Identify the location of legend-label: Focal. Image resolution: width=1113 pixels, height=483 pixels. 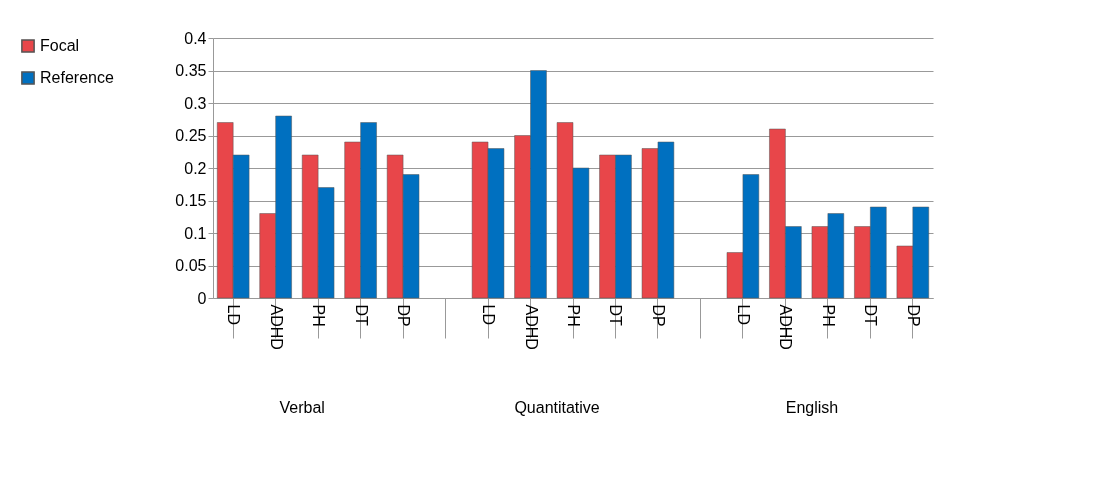
(60, 45).